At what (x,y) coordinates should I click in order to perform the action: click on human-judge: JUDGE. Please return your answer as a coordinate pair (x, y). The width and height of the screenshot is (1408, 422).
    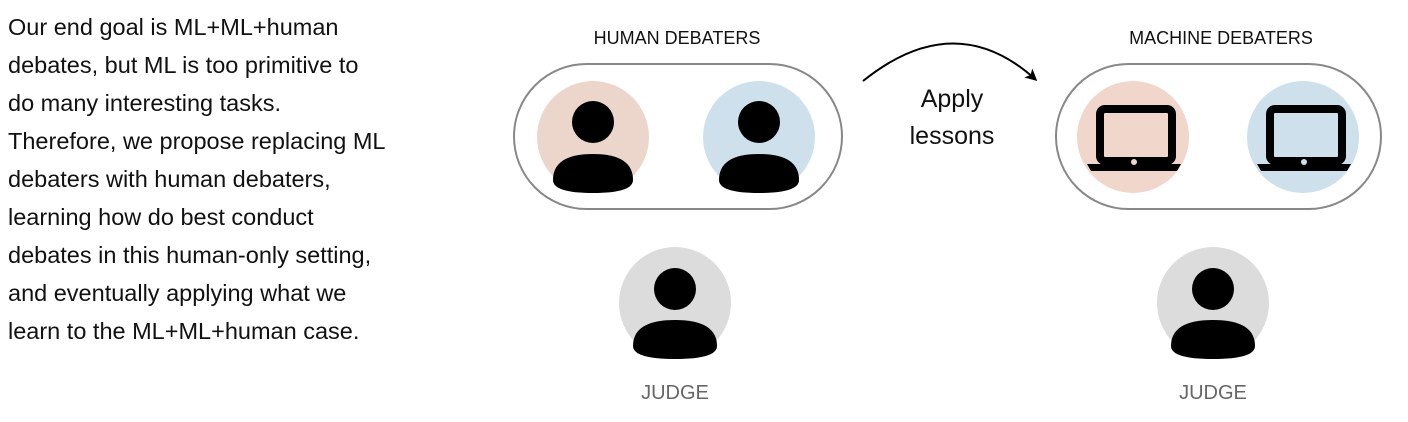
    Looking at the image, I should click on (675, 325).